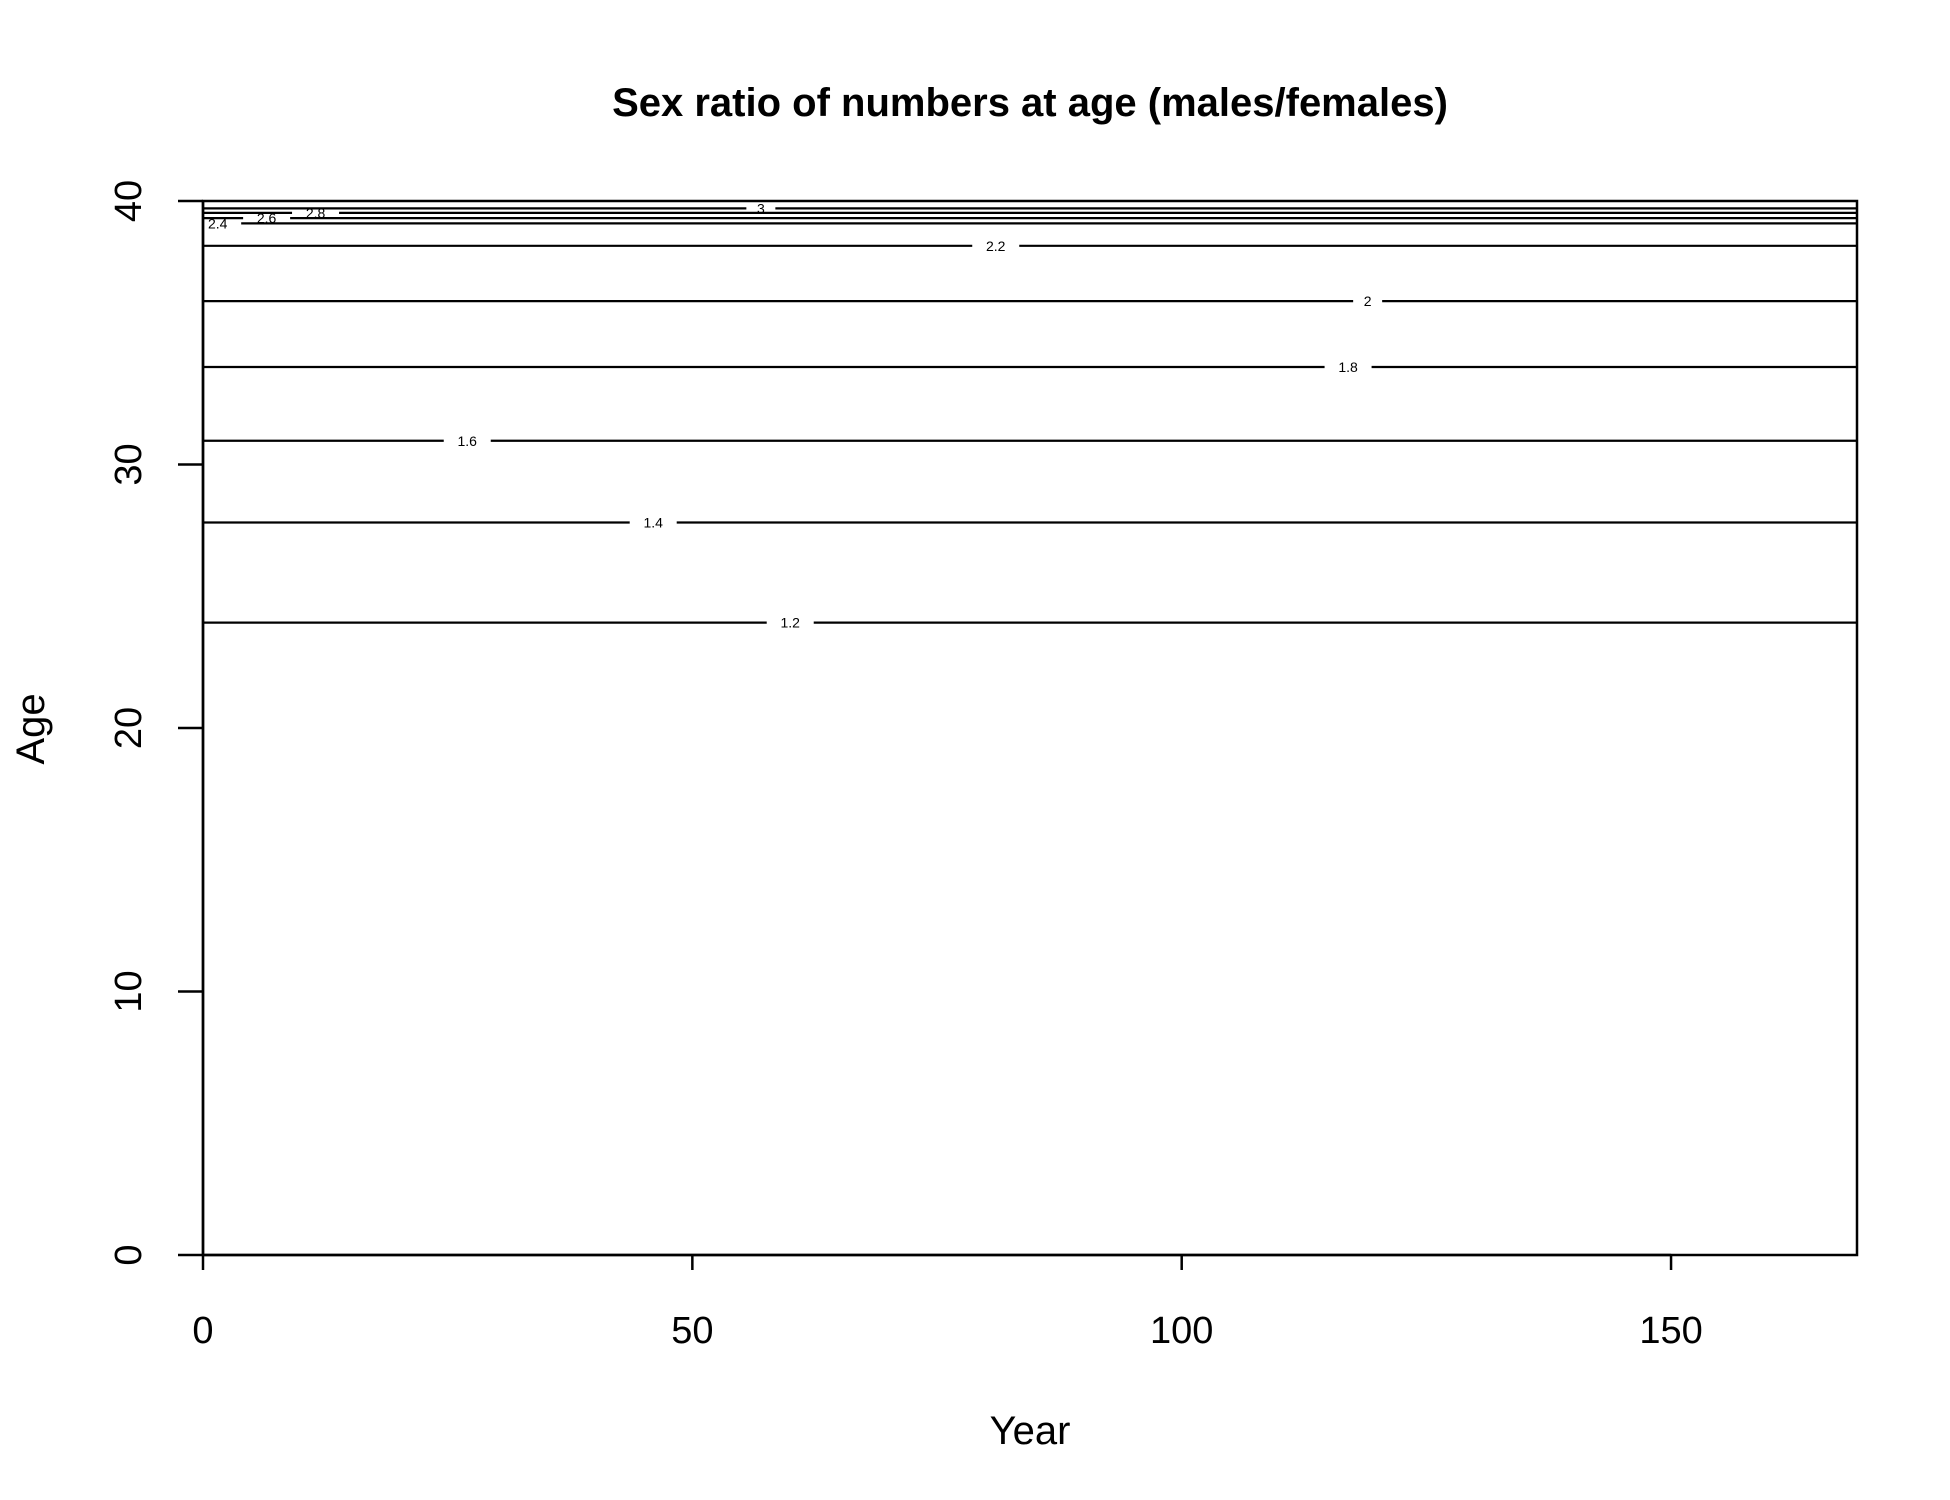 The width and height of the screenshot is (1950, 1500). What do you see at coordinates (31, 728) in the screenshot?
I see `y-axis-label: Age` at bounding box center [31, 728].